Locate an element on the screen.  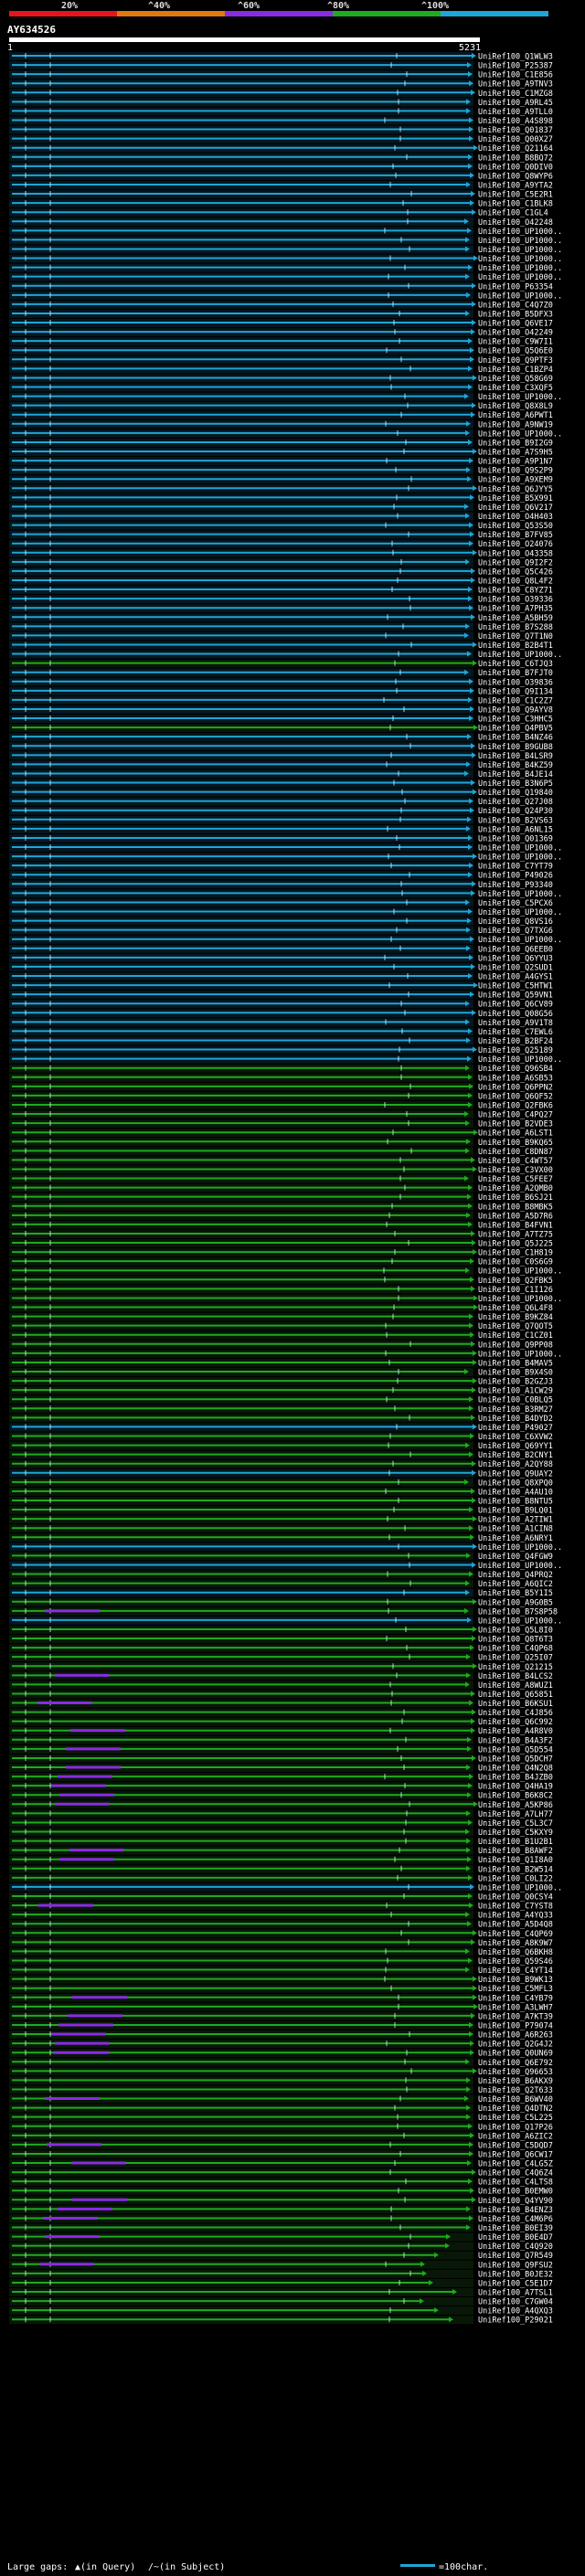
subject-label: UniRef100_C6TJQ3 is located at coordinates (515, 664).